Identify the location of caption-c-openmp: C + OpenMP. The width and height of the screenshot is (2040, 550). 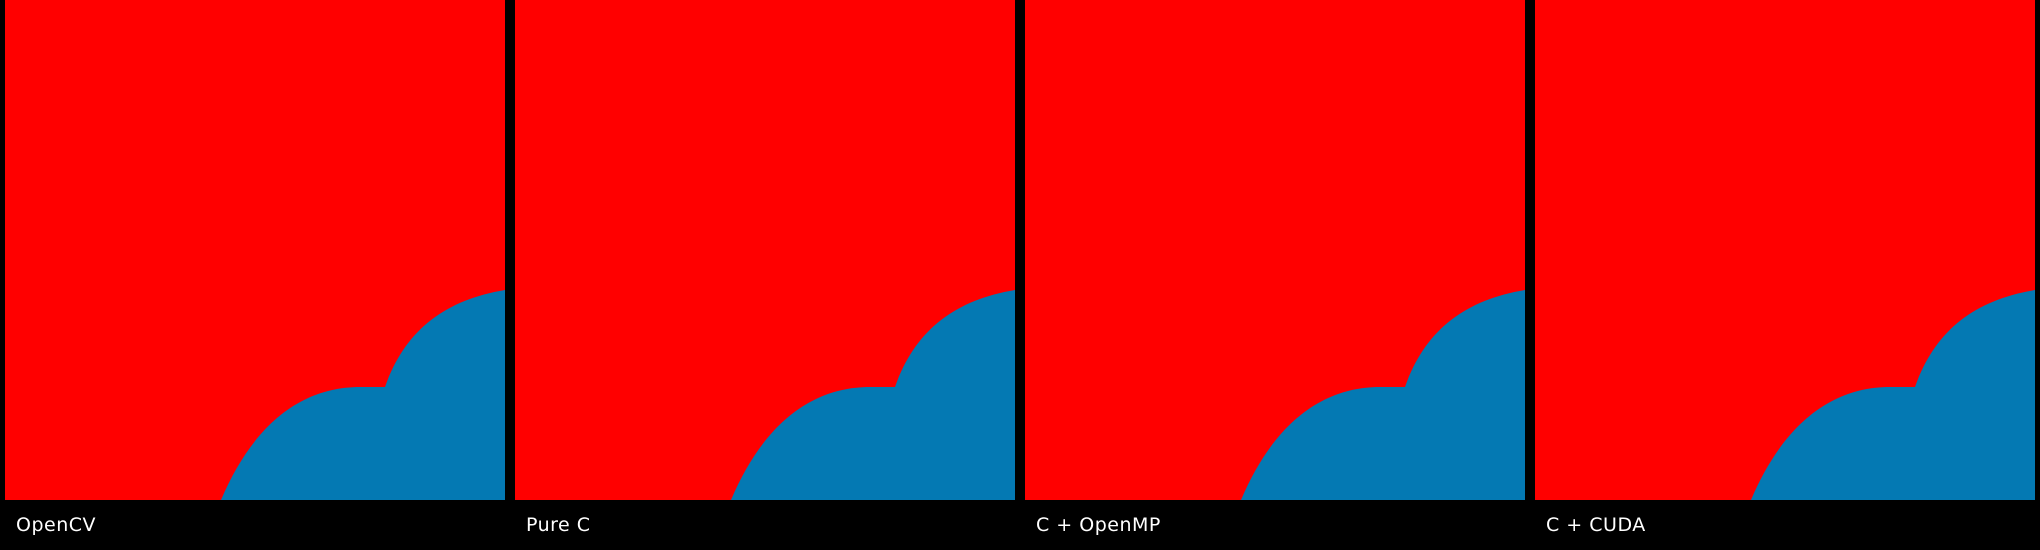
(1098, 525).